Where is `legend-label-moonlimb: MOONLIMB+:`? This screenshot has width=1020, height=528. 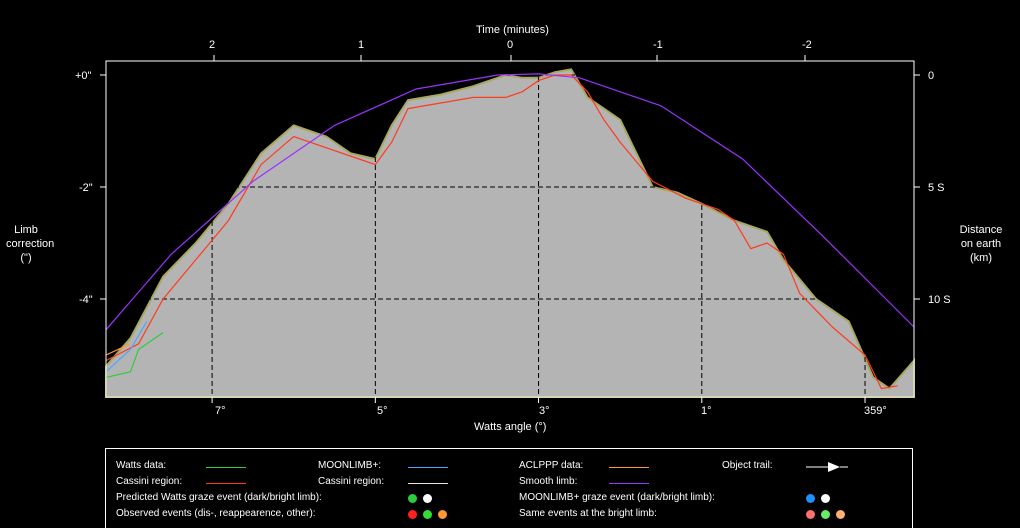
legend-label-moonlimb: MOONLIMB+: is located at coordinates (350, 465).